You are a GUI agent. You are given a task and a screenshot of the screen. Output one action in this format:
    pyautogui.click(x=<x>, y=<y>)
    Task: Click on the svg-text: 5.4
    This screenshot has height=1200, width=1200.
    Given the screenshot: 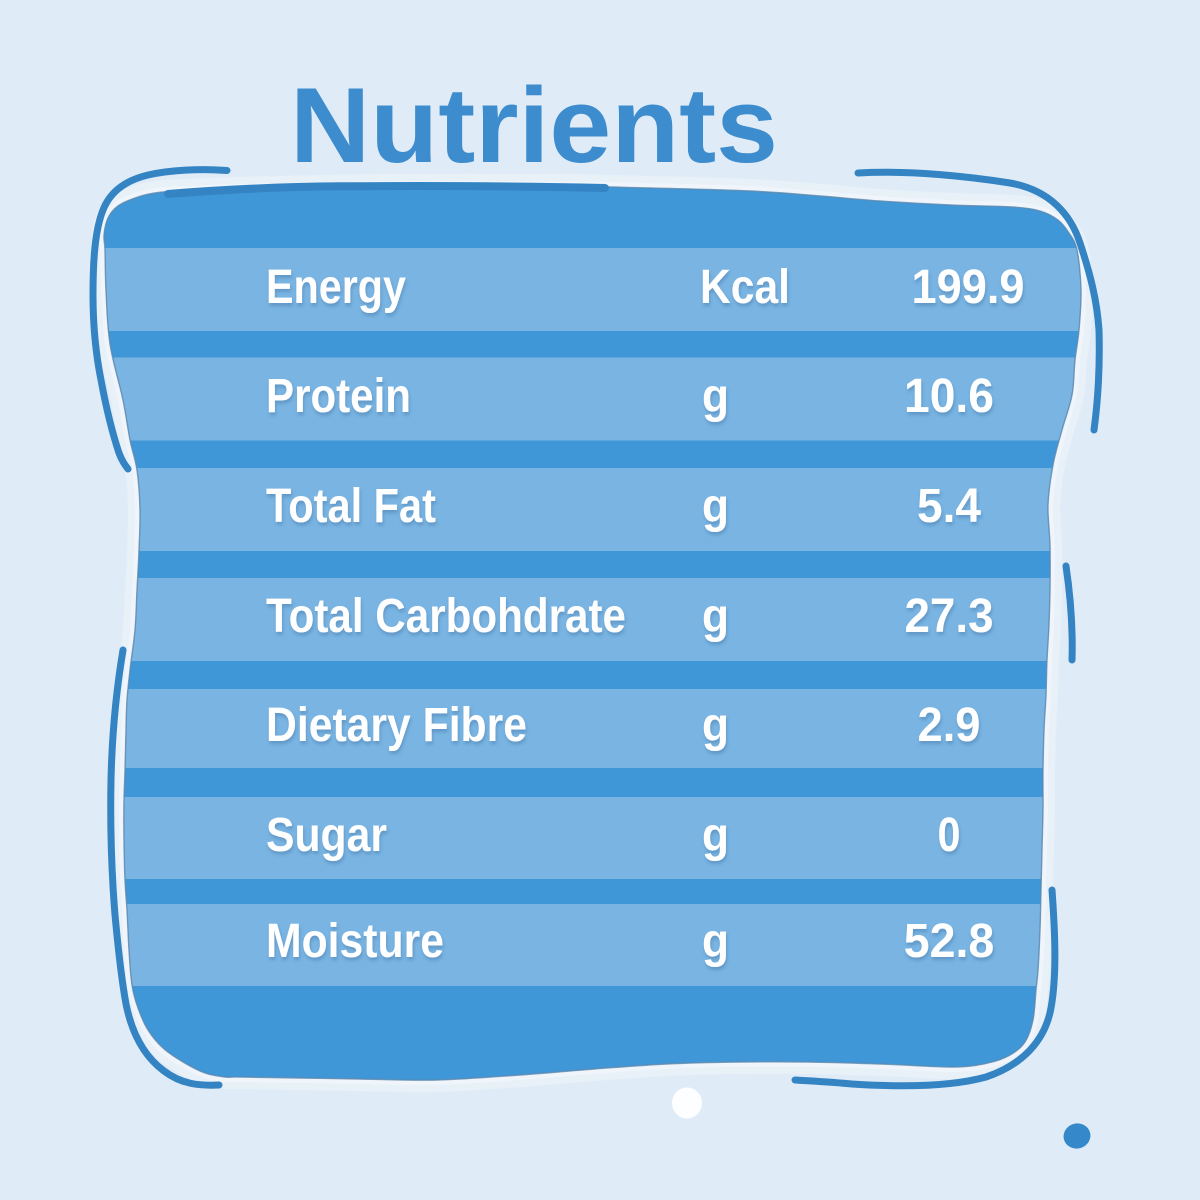 What is the action you would take?
    pyautogui.click(x=949, y=506)
    